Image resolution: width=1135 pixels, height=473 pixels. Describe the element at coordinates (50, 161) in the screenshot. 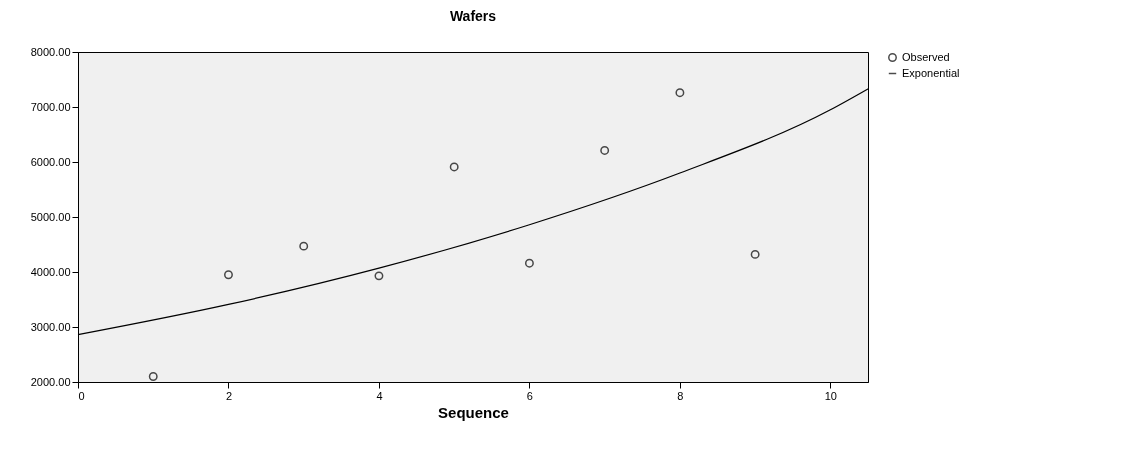

I see `y-tick-label: 6000.00` at that location.